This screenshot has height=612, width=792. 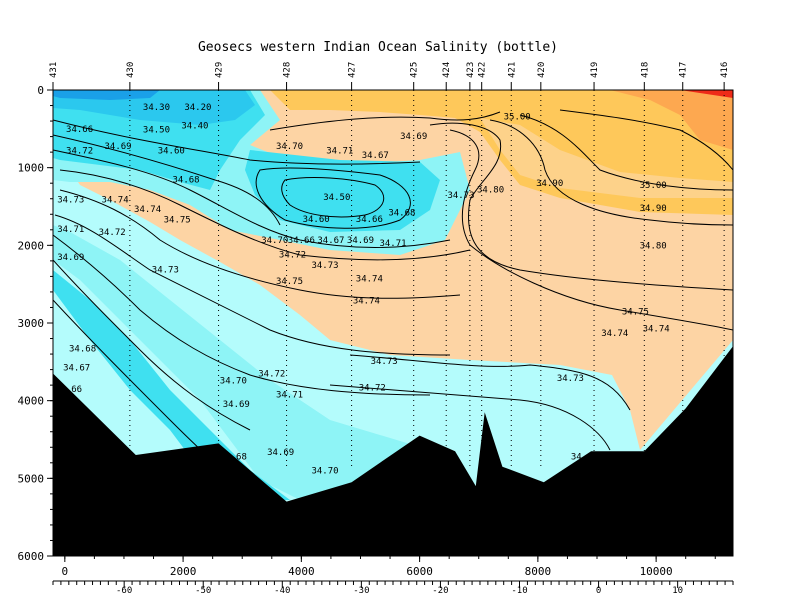 I want to click on x-tick-label: 4000, so click(x=301, y=571).